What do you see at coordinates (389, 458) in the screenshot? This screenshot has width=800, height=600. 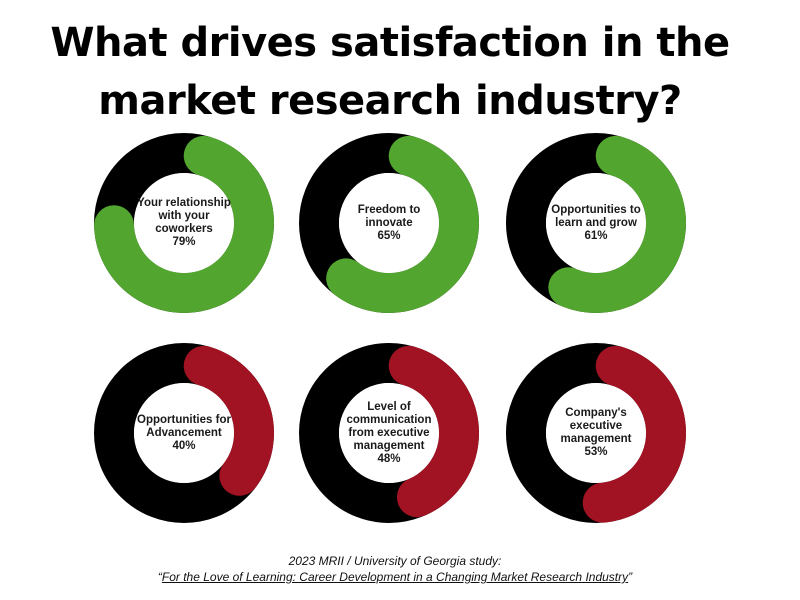 I see `donut-value-label: 48%` at bounding box center [389, 458].